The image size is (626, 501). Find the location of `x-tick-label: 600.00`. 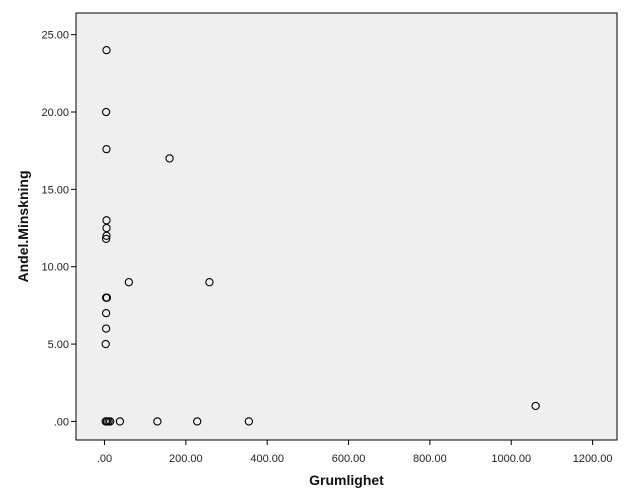

x-tick-label: 600.00 is located at coordinates (349, 459).